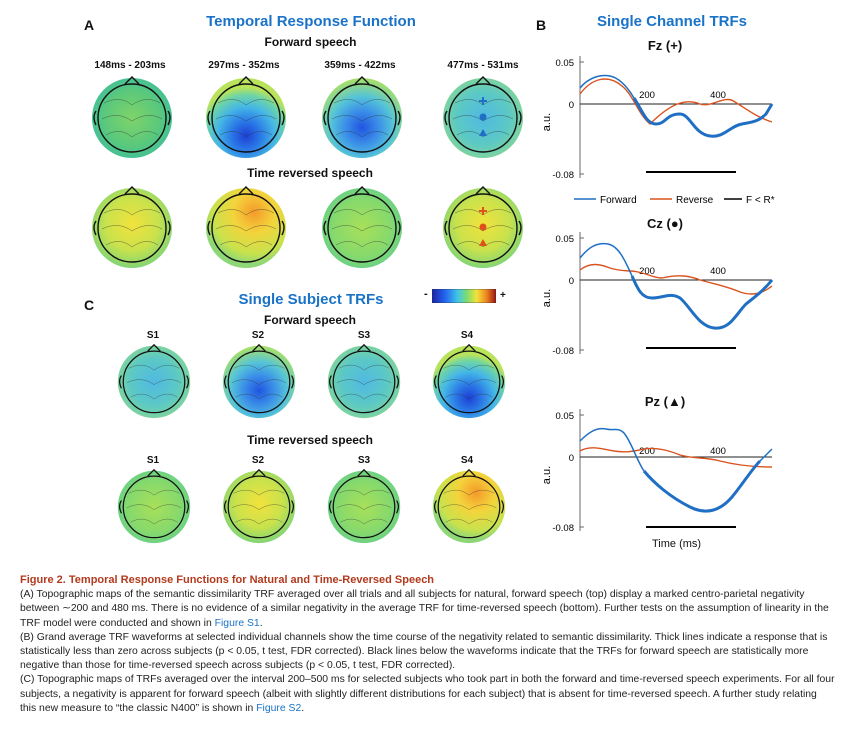 This screenshot has height=738, width=851. I want to click on subject-label-forward-4: S4, so click(467, 335).